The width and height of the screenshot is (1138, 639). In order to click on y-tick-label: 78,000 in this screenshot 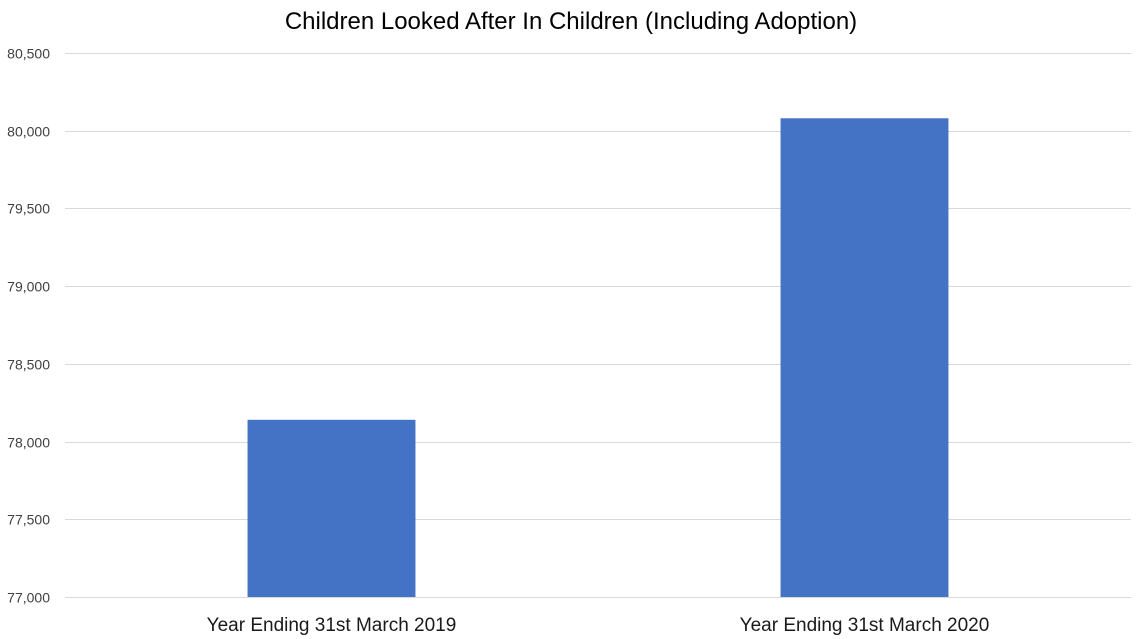, I will do `click(28, 443)`.